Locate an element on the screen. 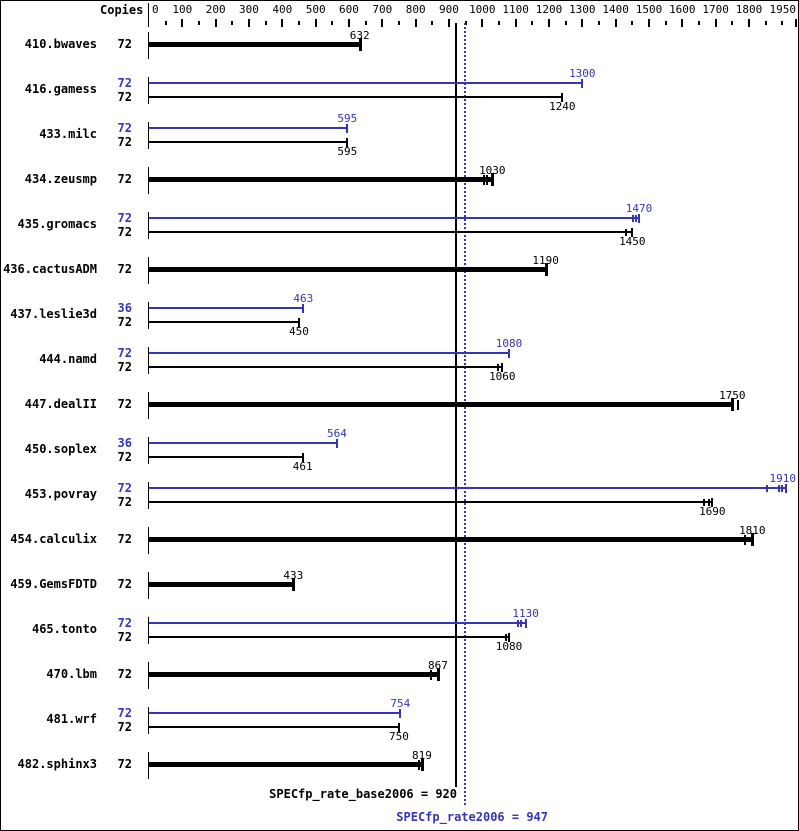  benchmark-label: 437.leslie3d is located at coordinates (53, 314).